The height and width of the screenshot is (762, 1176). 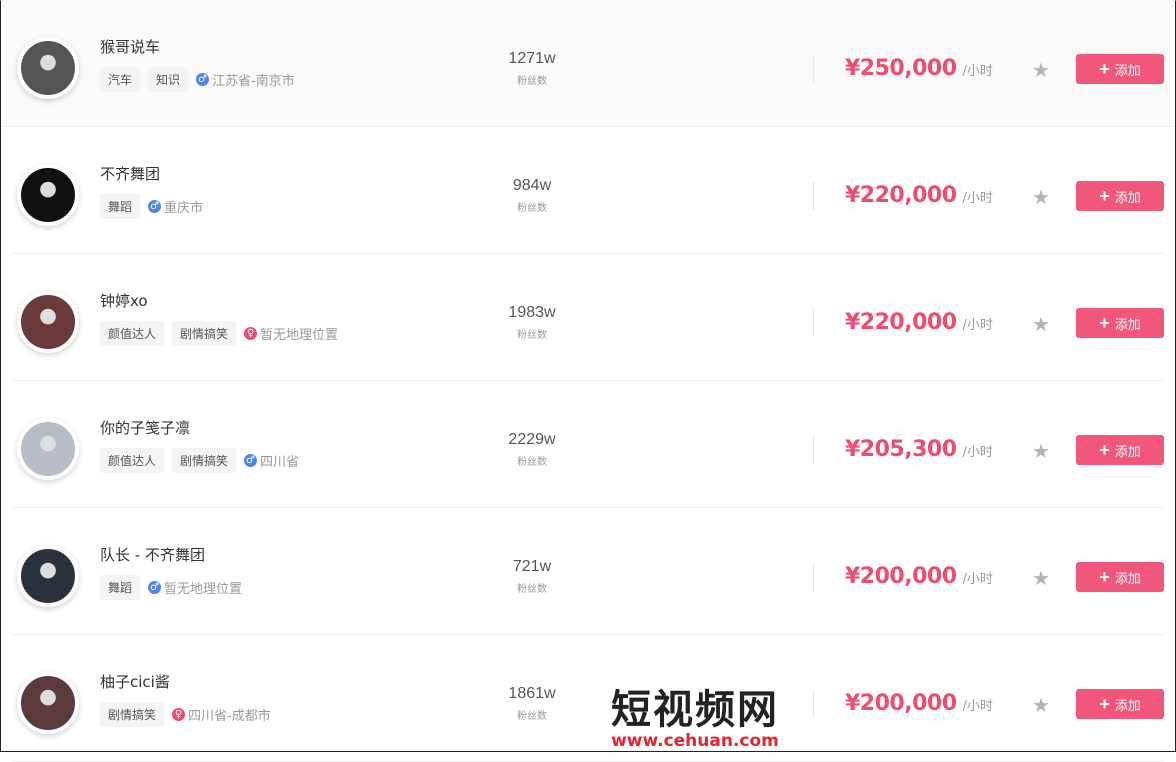 What do you see at coordinates (695, 719) in the screenshot?
I see `watermark: 短视频网 www.cehuan.com` at bounding box center [695, 719].